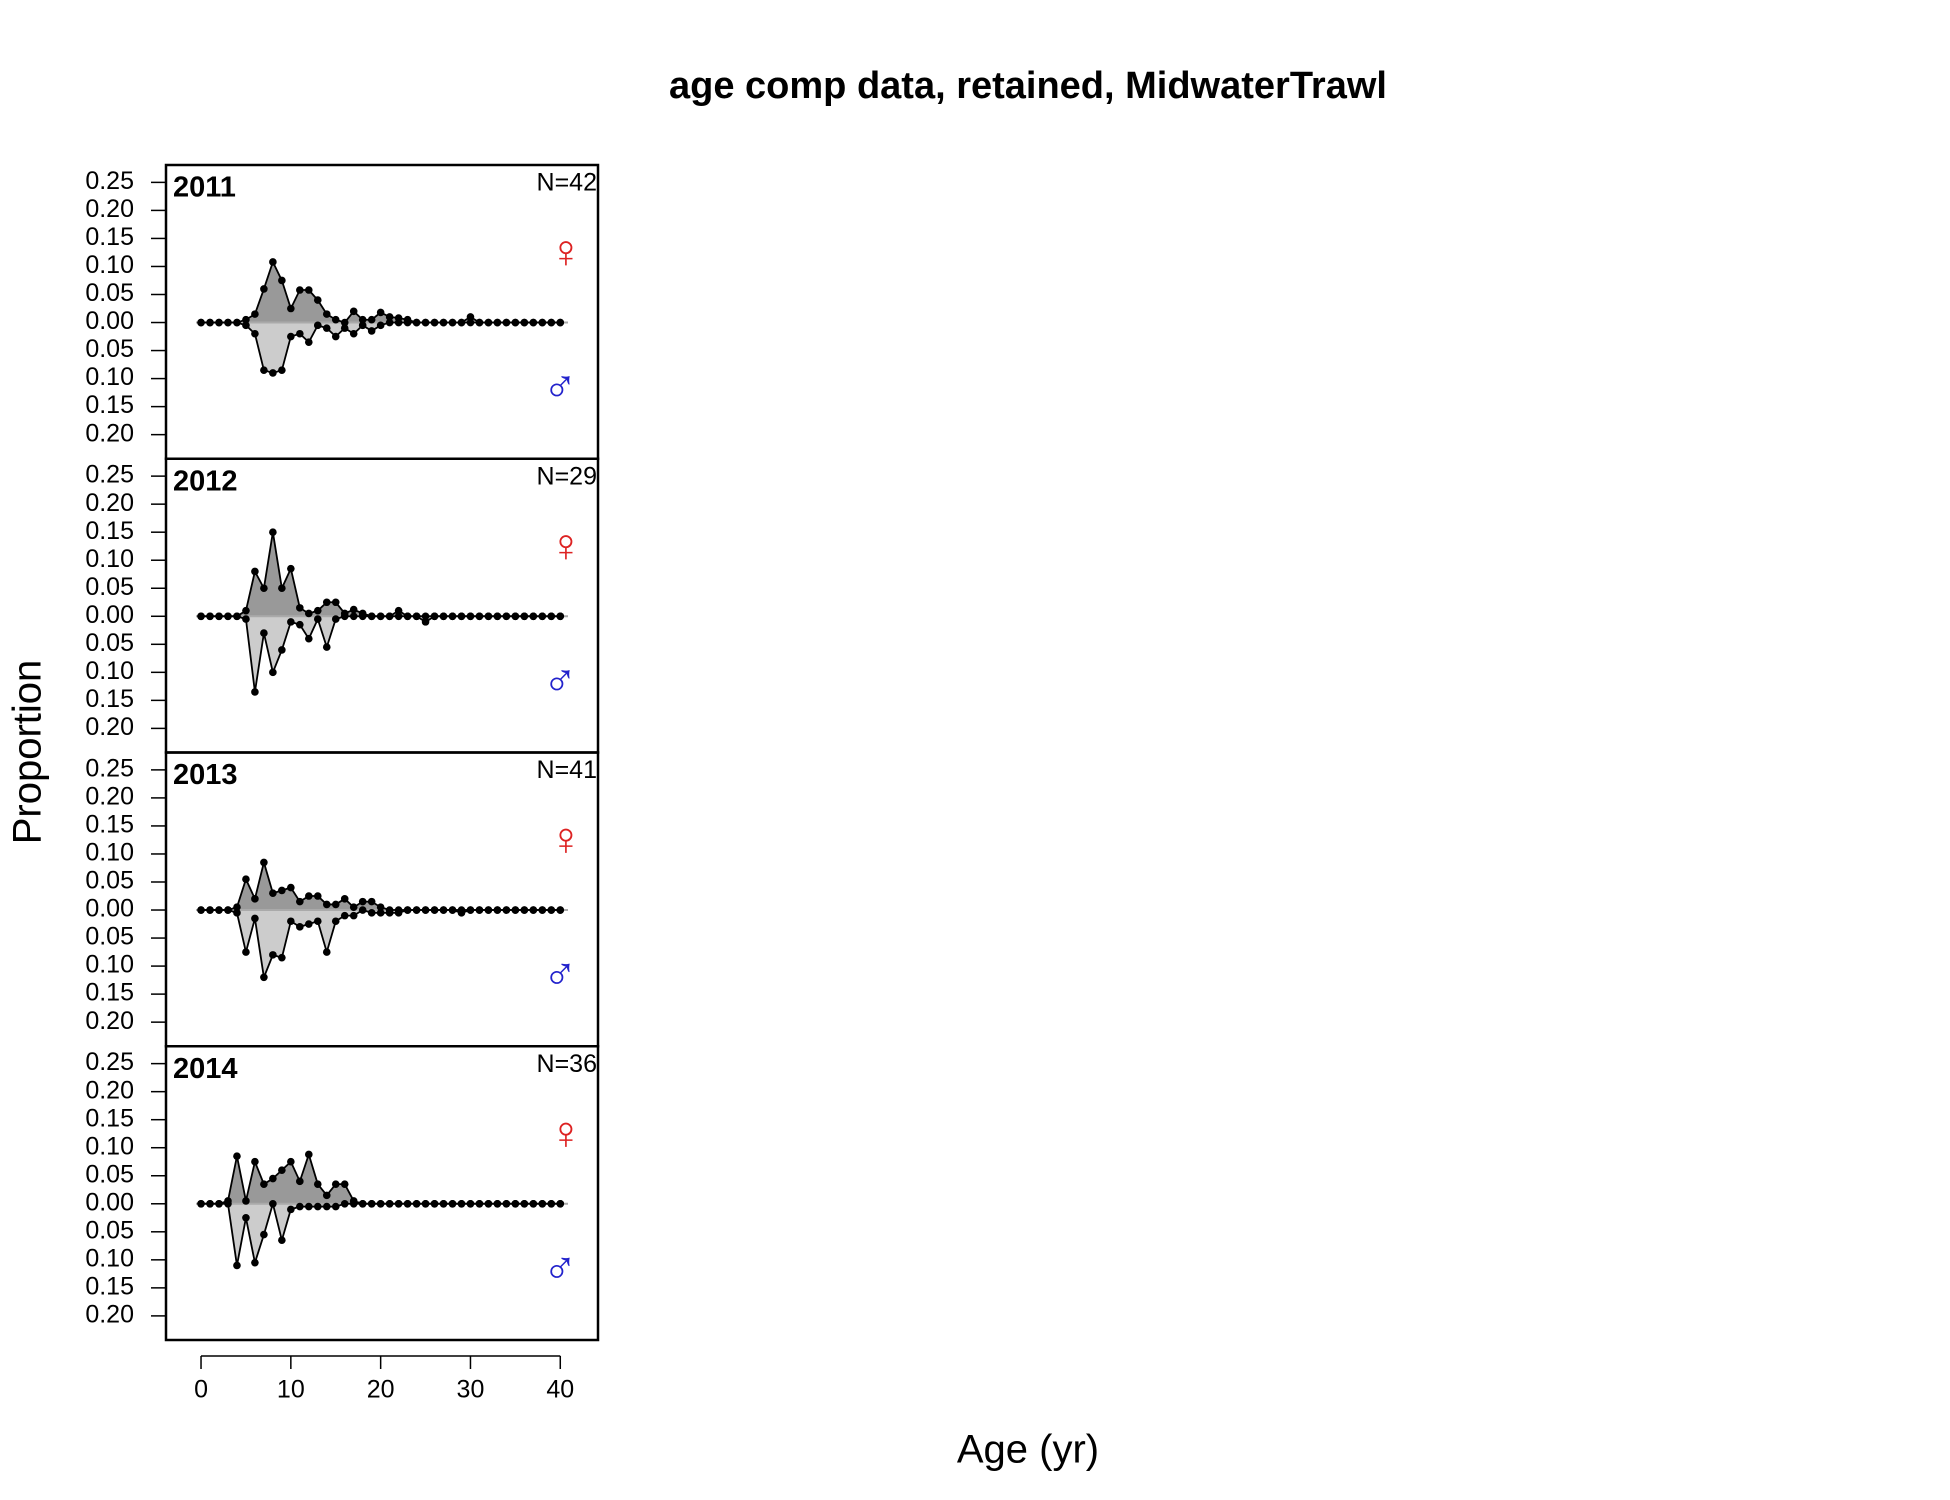 The width and height of the screenshot is (1950, 1500). I want to click on y-tick-label: 0.10, so click(109, 265).